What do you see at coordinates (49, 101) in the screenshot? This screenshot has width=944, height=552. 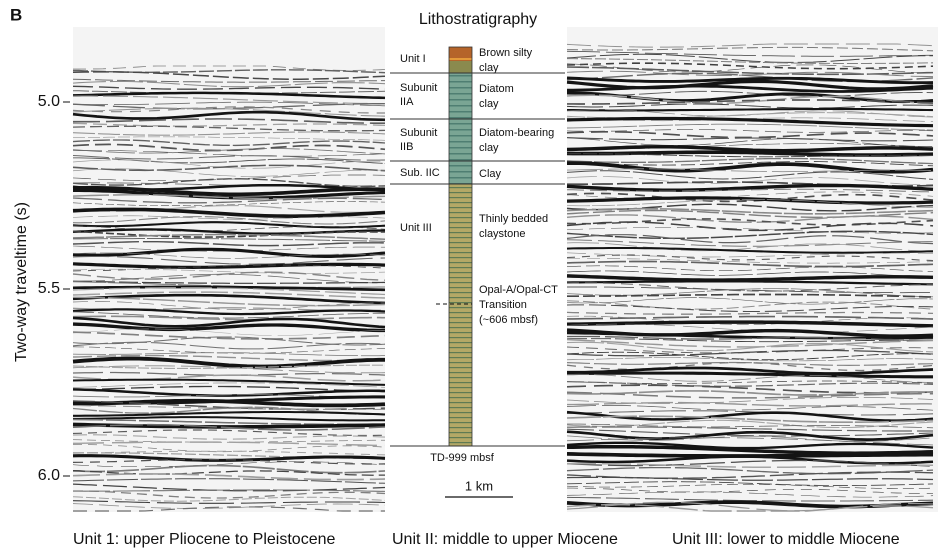 I see `y-tick-label: 5.0` at bounding box center [49, 101].